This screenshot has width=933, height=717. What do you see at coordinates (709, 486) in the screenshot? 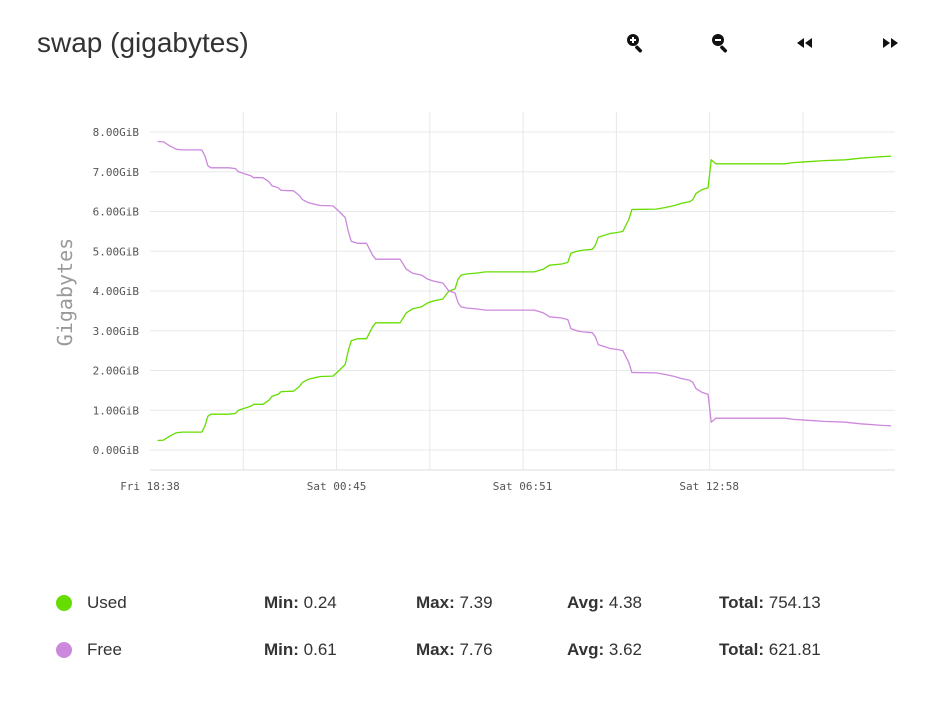
I see `x-tick-label: Sat 12:58` at bounding box center [709, 486].